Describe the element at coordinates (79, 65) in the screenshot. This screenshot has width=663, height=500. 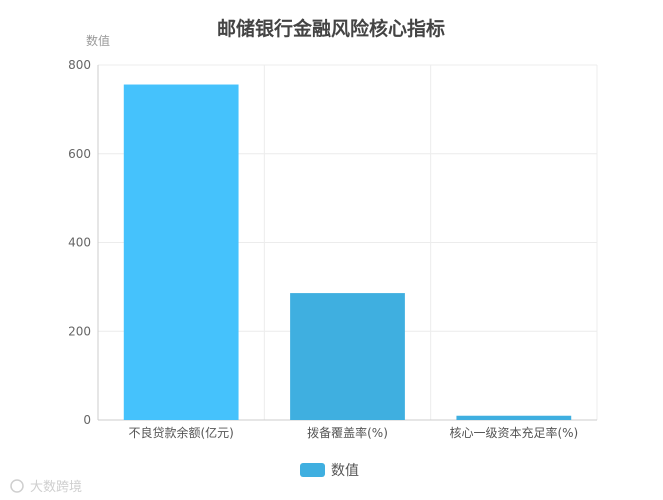
I see `y-tick-label: 800` at that location.